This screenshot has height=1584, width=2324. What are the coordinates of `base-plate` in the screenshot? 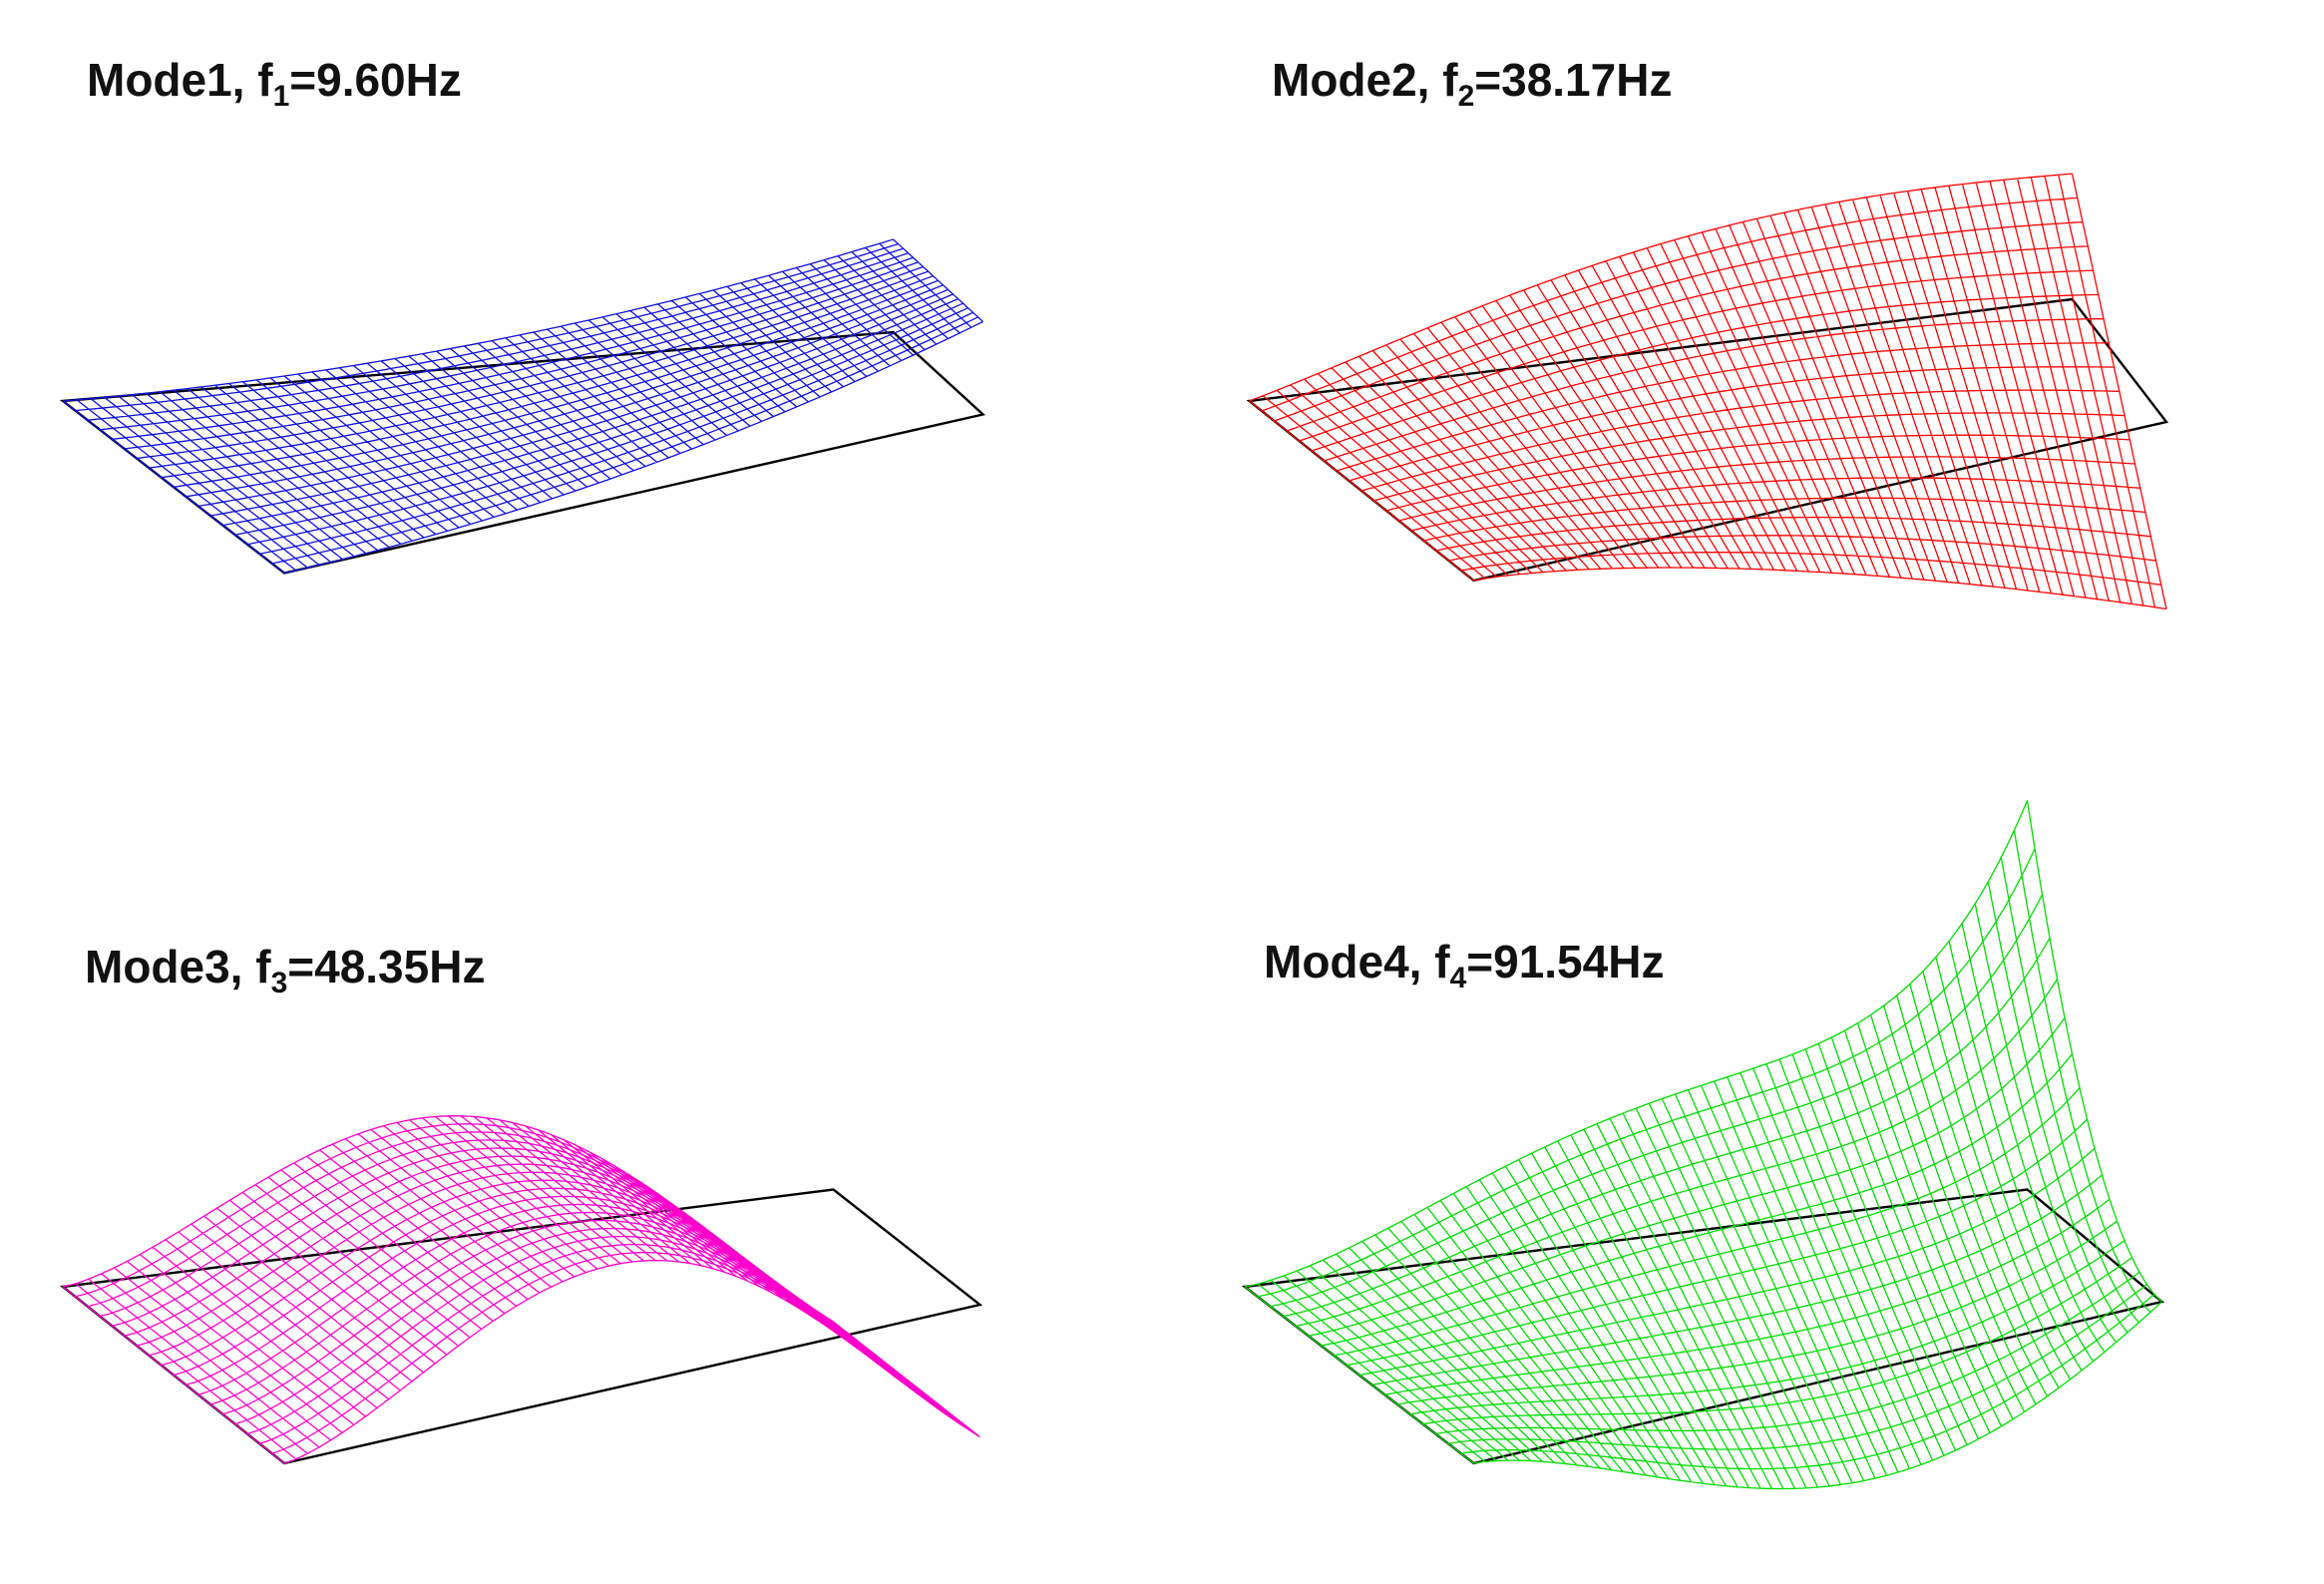 It's located at (522, 453).